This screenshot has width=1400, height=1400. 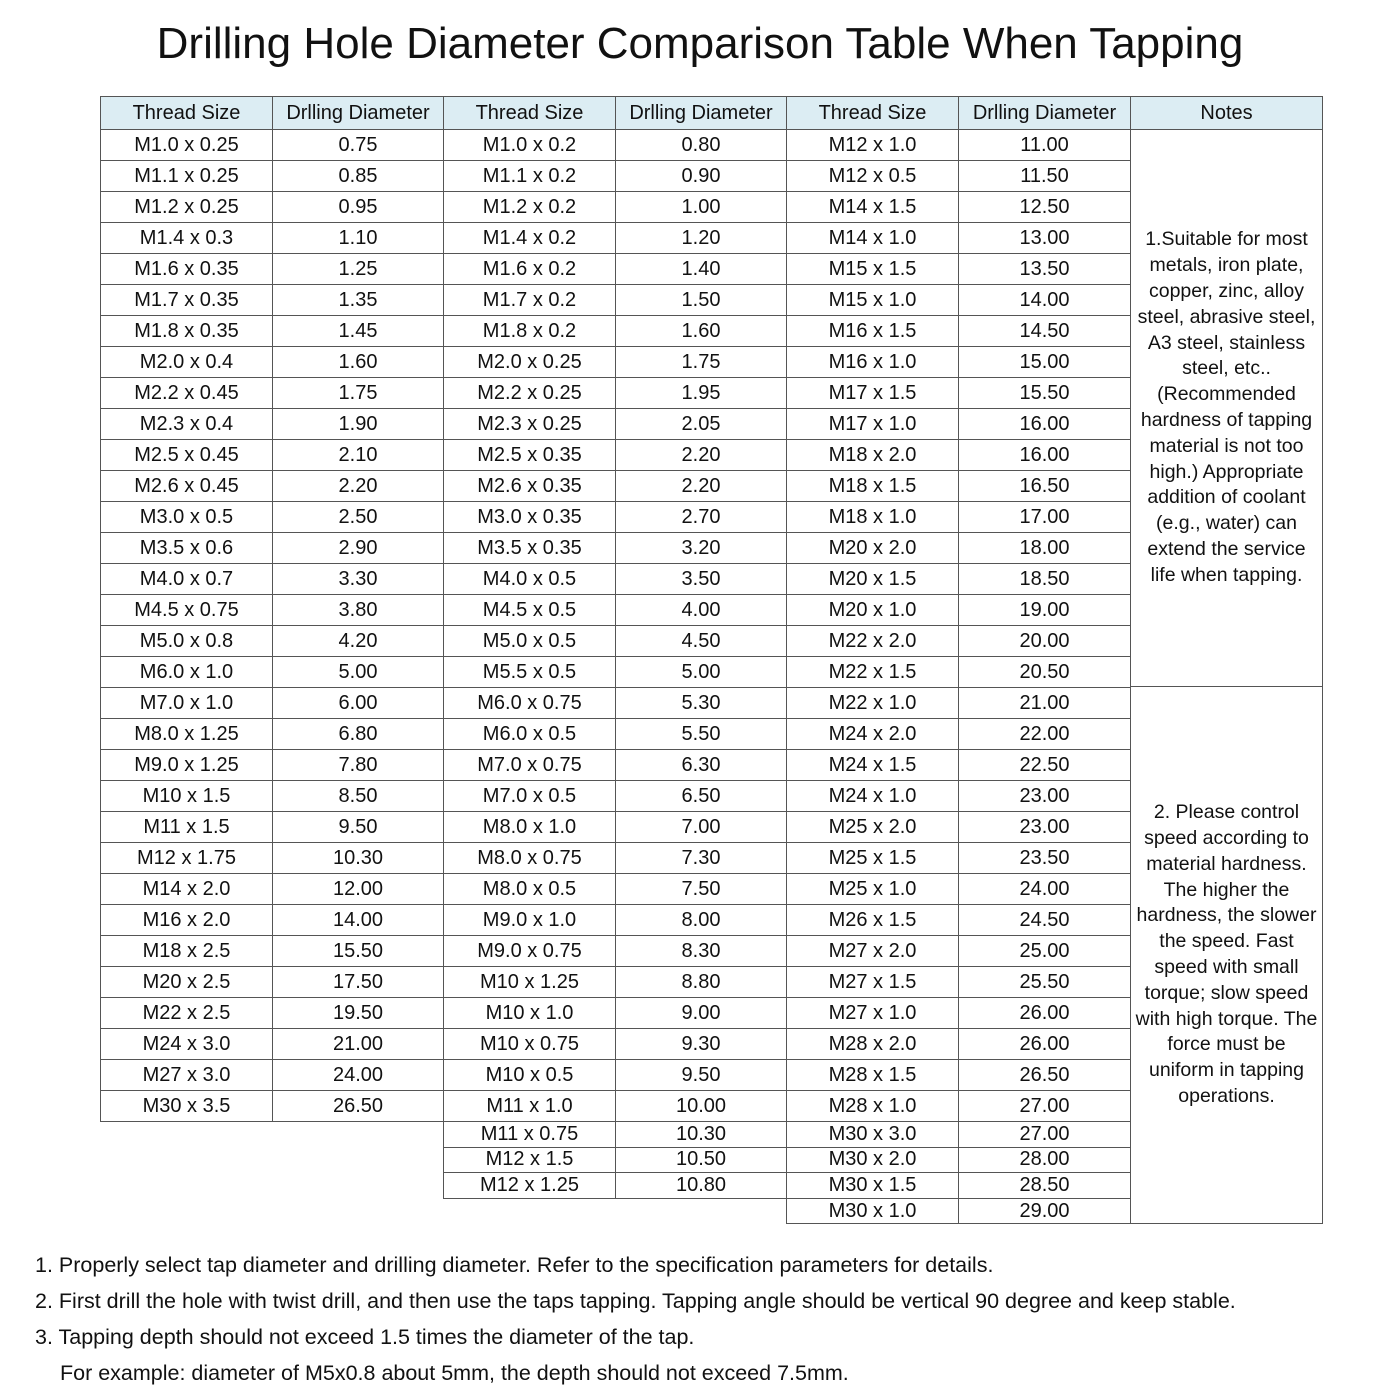 I want to click on drilling-diameter-cell: 4.50, so click(x=701, y=641).